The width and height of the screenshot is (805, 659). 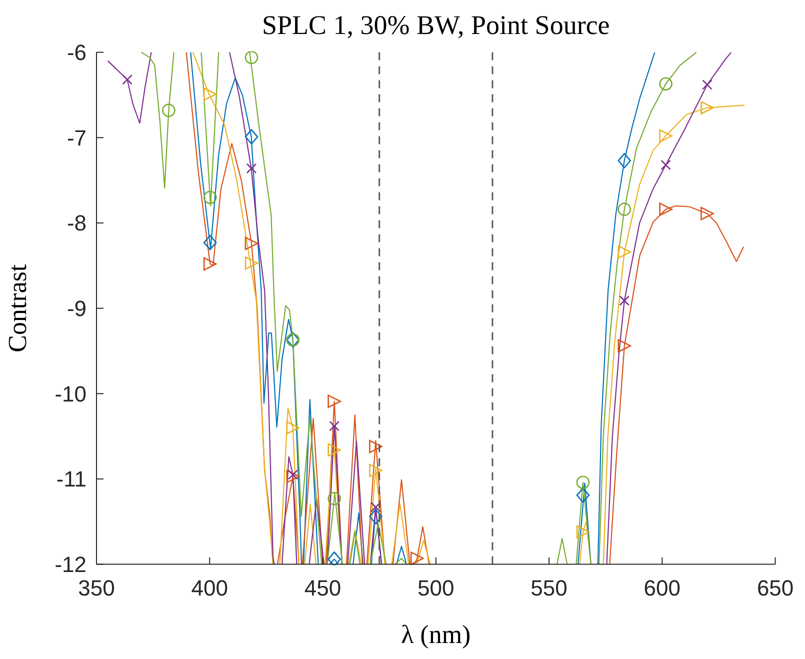 I want to click on x-tick-label: 600, so click(x=662, y=587).